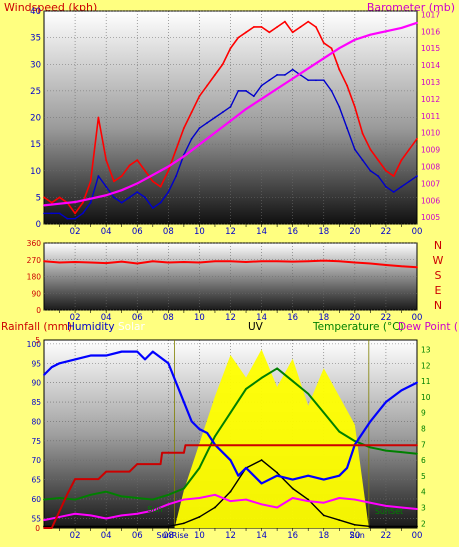 The image size is (459, 547). I want to click on y-tick-label: 270, so click(34, 260).